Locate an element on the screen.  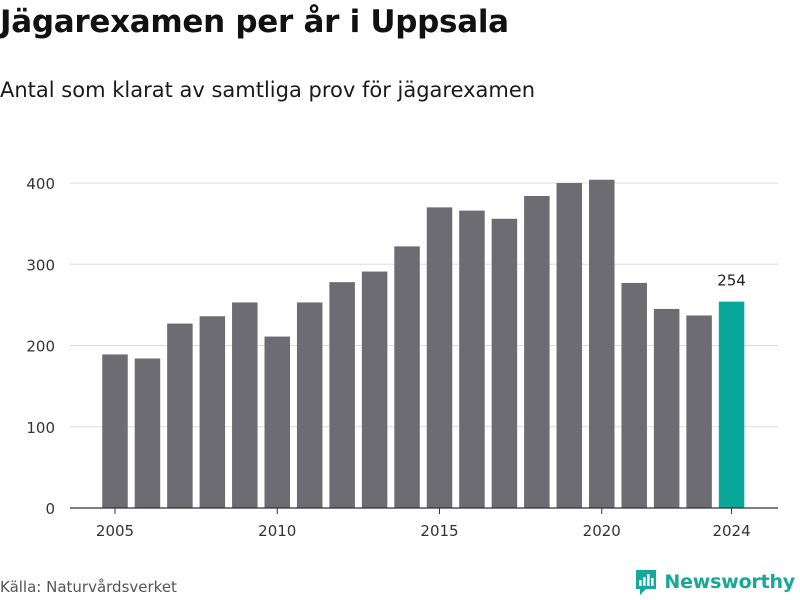
y-tick-label-400: 400 is located at coordinates (40, 184).